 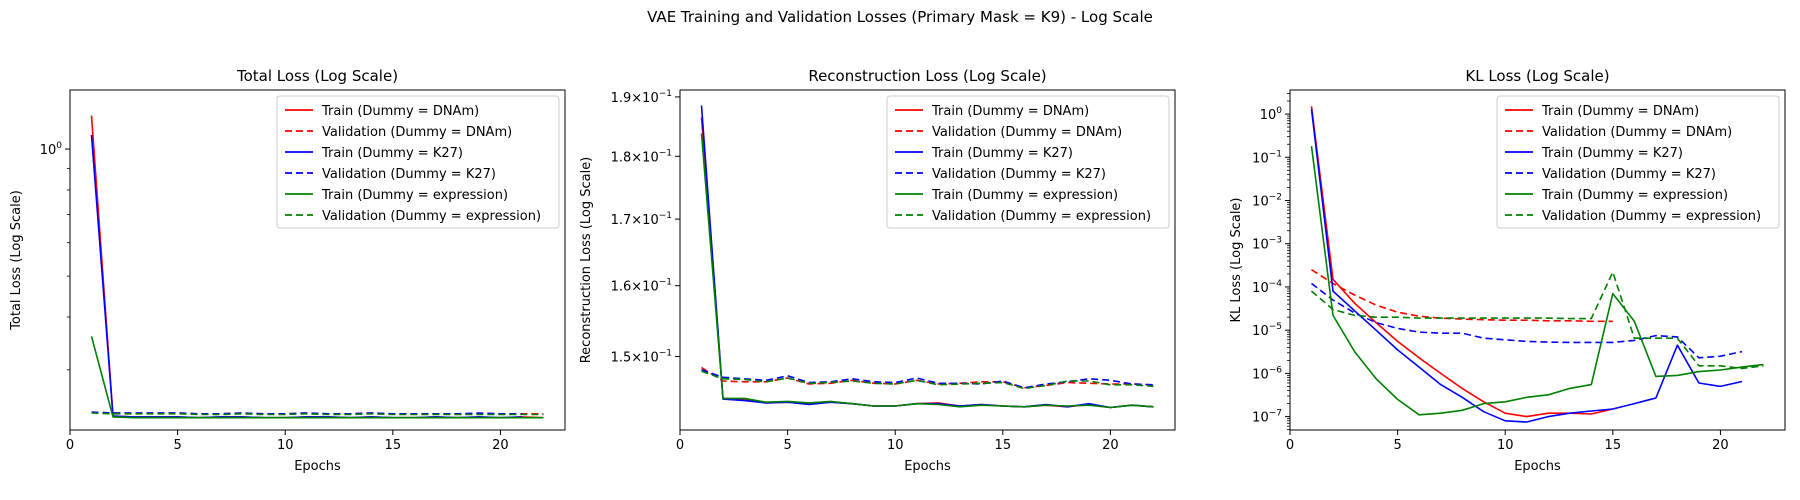 What do you see at coordinates (1267, 244) in the screenshot?
I see `y-tick-label: 10⁻³` at bounding box center [1267, 244].